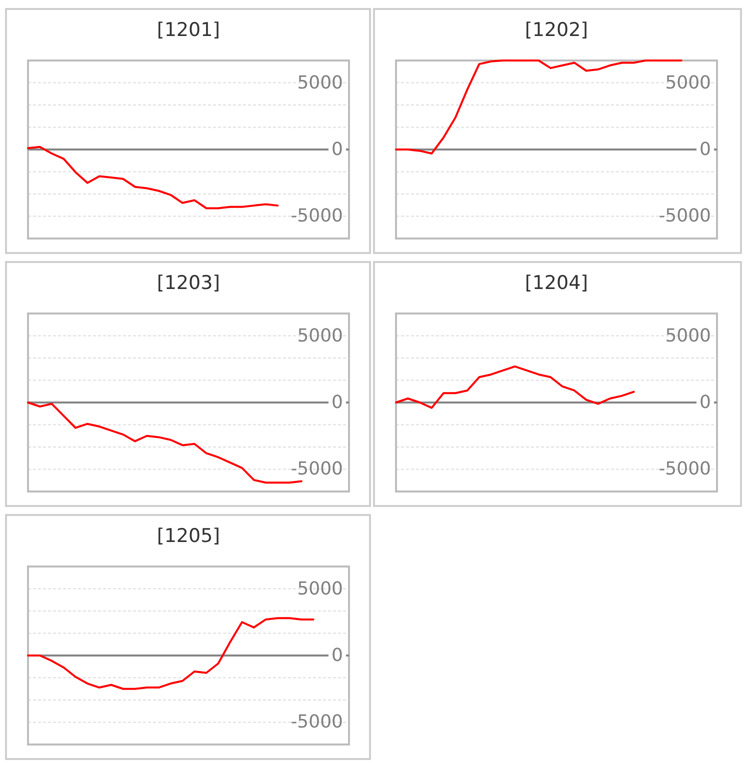 The width and height of the screenshot is (748, 764). What do you see at coordinates (556, 283) in the screenshot?
I see `chart-title: [1204]` at bounding box center [556, 283].